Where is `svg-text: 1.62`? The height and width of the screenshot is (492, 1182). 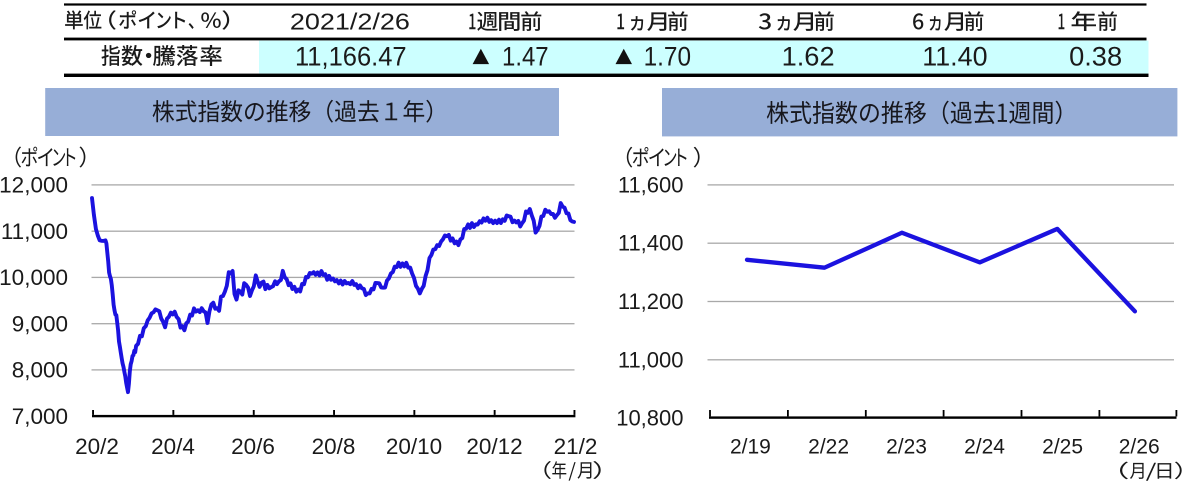 svg-text: 1.62 is located at coordinates (808, 56).